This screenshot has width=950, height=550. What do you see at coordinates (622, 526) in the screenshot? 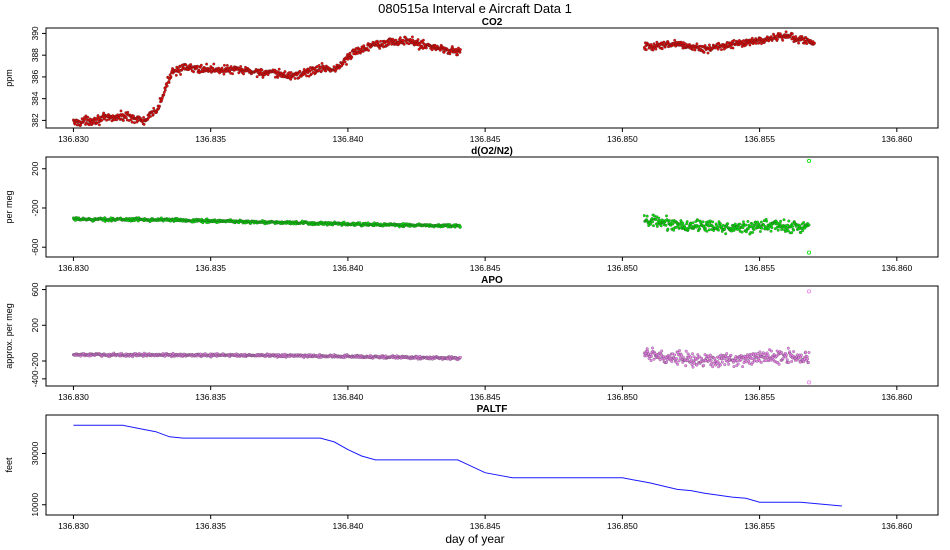
I see `x-tick-label: 136.850` at bounding box center [622, 526].